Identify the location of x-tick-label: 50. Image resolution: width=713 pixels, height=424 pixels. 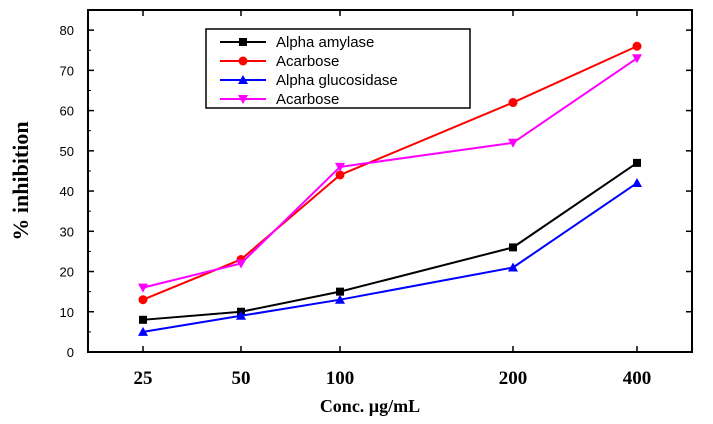
(241, 378).